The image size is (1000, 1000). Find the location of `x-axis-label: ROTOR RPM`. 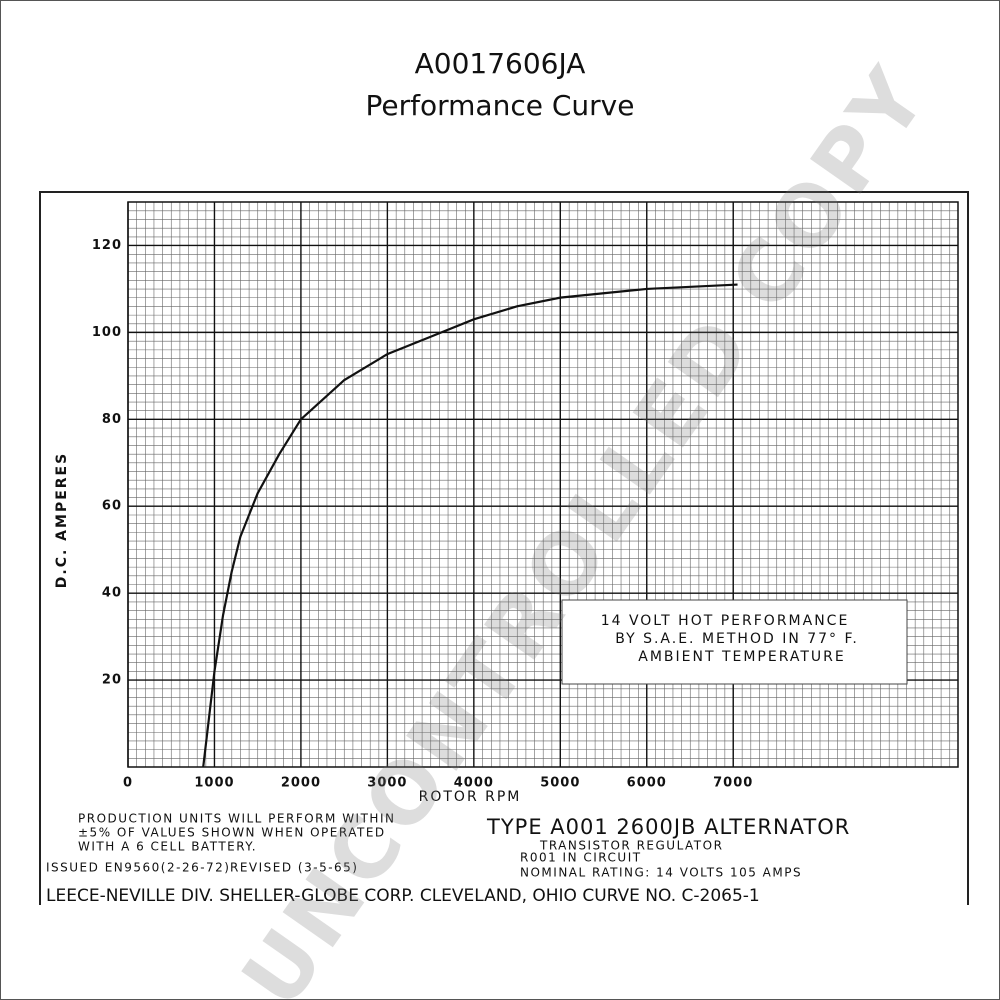

x-axis-label: ROTOR RPM is located at coordinates (470, 797).